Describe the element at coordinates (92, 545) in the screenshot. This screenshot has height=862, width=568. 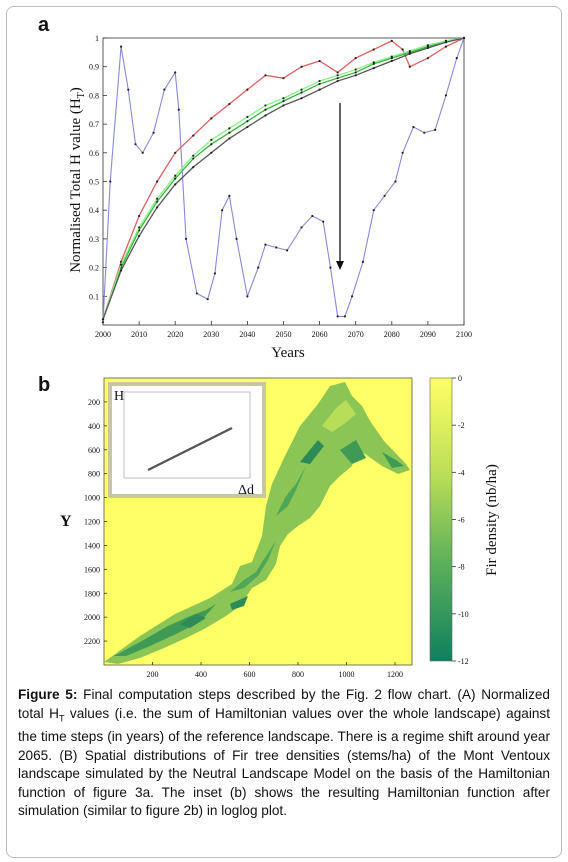
I see `y-tick-label: 1400` at that location.